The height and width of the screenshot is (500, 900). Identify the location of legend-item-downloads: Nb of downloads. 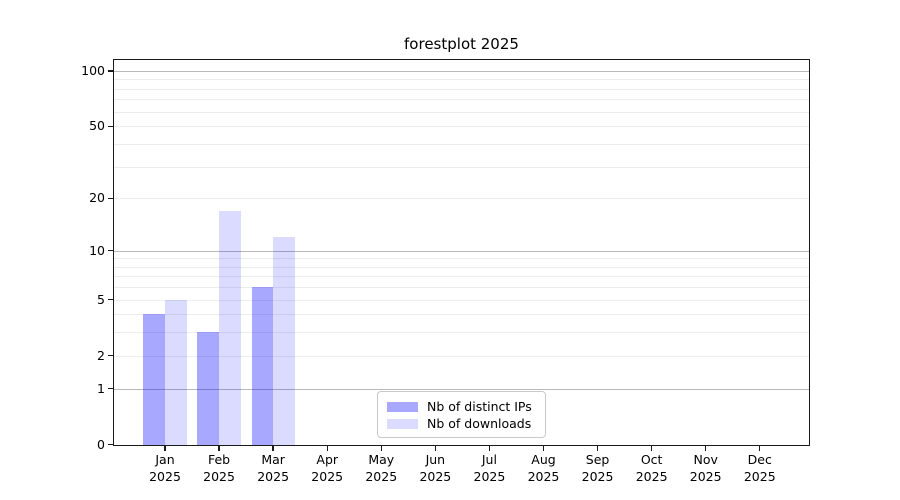
(461, 424).